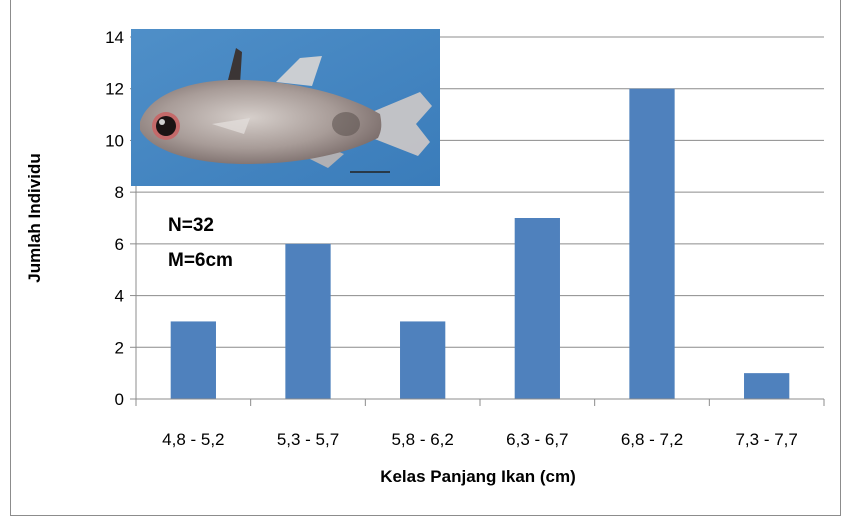  I want to click on y-tick-label: 12, so click(114, 89).